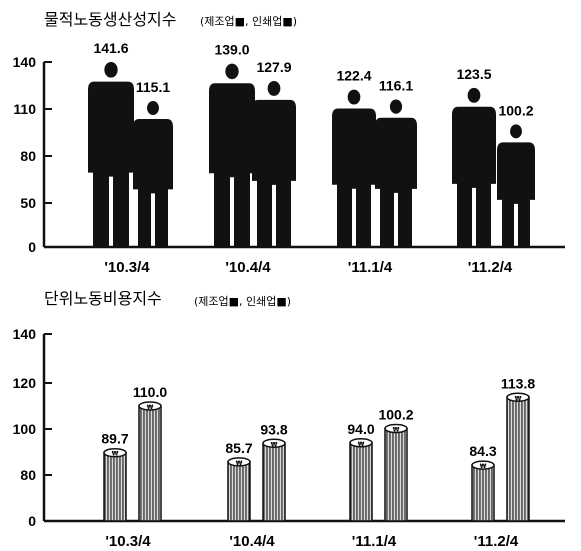 The width and height of the screenshot is (581, 551). What do you see at coordinates (248, 267) in the screenshot?
I see `chart1-category-label: '10.4/4` at bounding box center [248, 267].